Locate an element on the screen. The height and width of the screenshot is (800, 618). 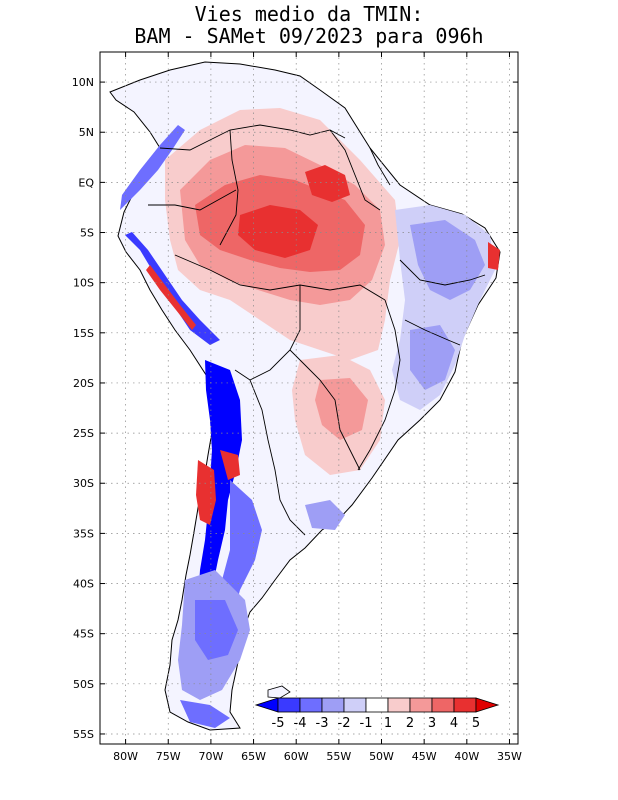
warm-bias-east-tip is located at coordinates (494, 256).